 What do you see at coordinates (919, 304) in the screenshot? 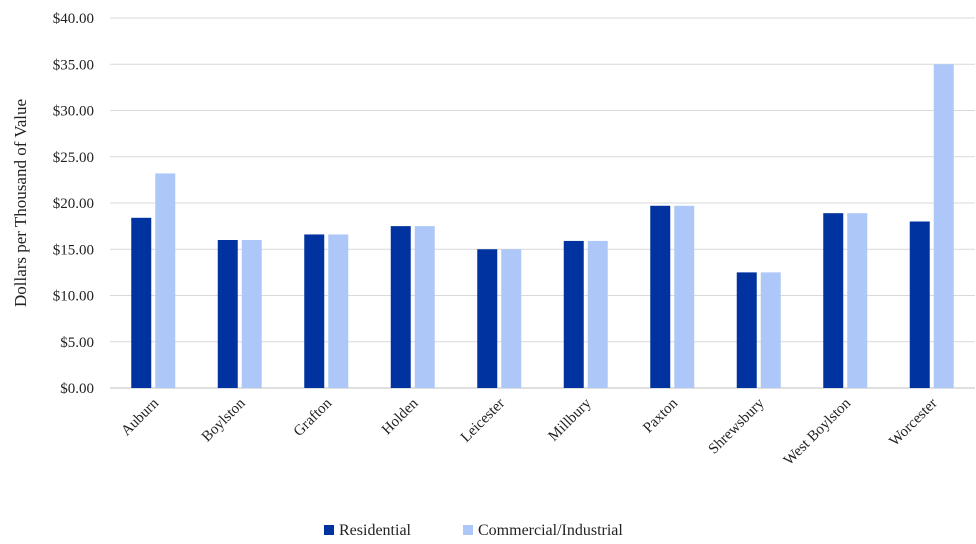
I see `bar-residential-worcester` at bounding box center [919, 304].